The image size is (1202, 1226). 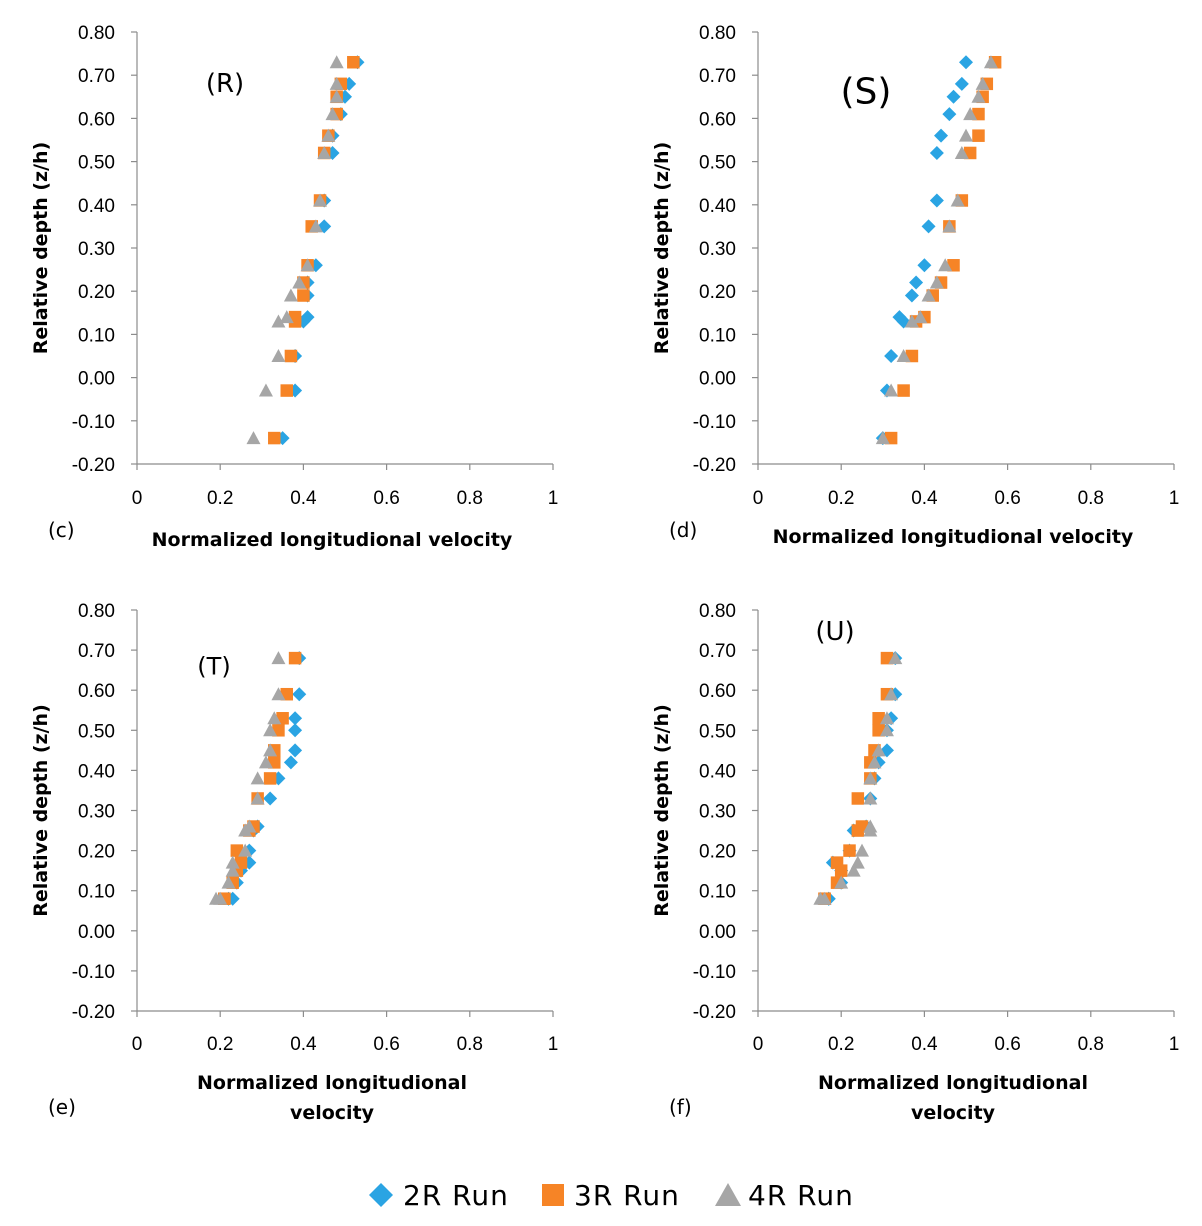 I want to click on panel-title: (S), so click(x=866, y=92).